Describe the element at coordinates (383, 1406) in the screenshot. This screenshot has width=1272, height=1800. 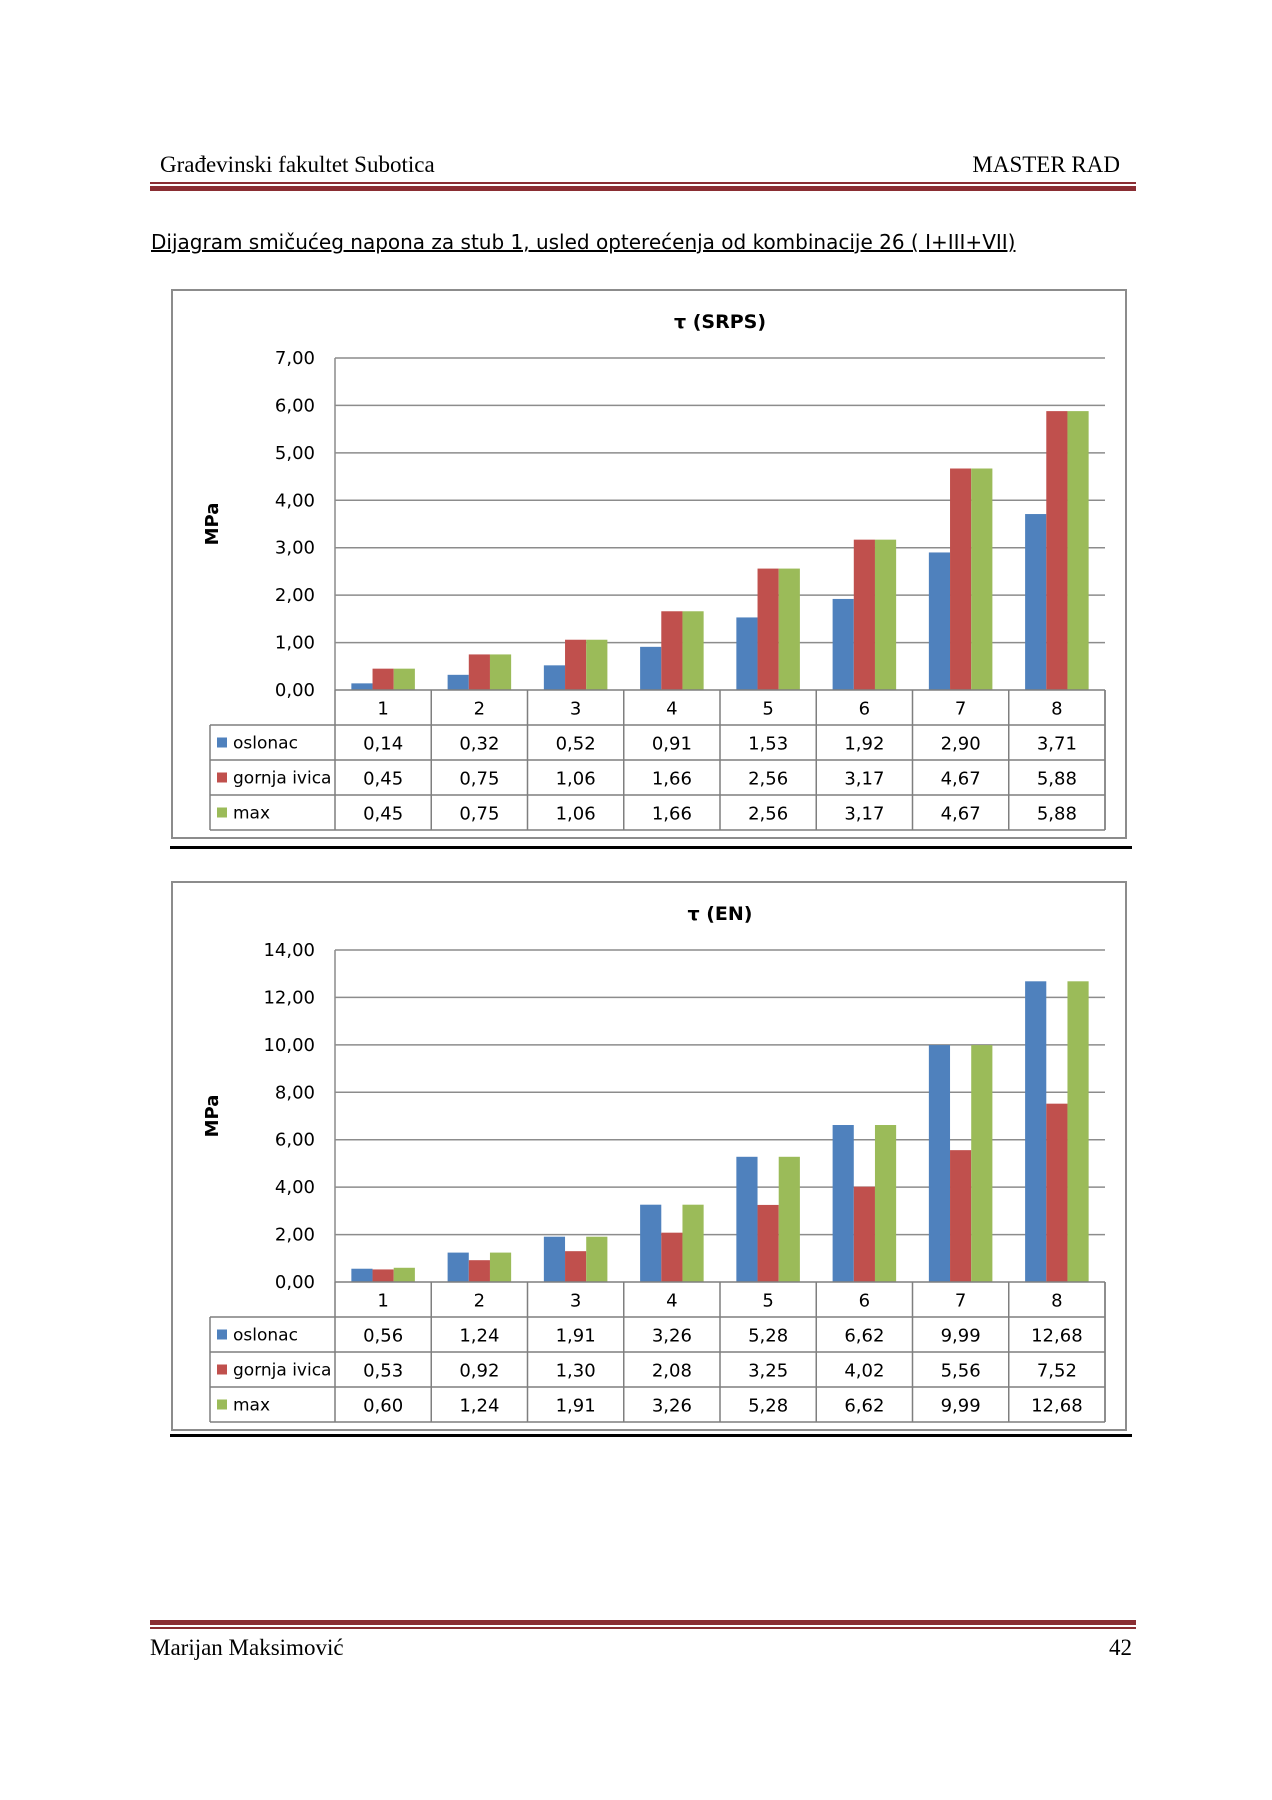
I see `data-value-label: 0,60` at that location.